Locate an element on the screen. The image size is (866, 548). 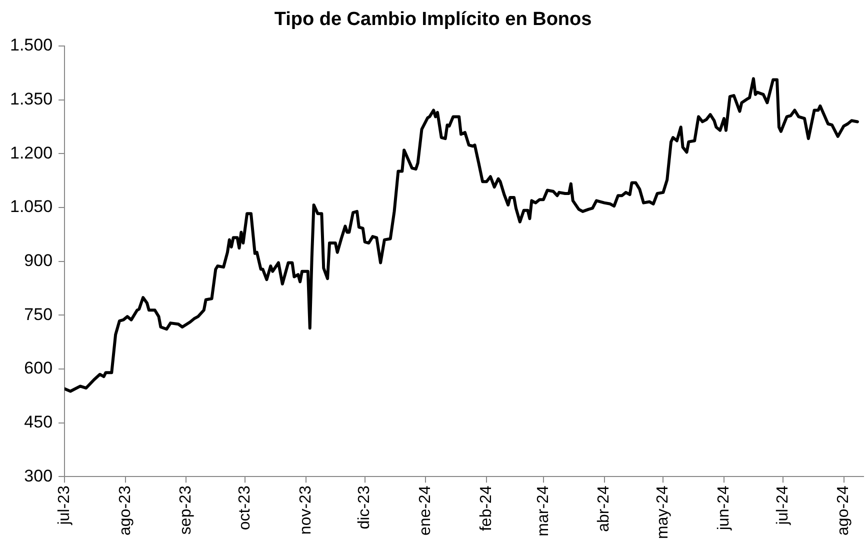
x-tick-label: jun-24 is located at coordinates (723, 509).